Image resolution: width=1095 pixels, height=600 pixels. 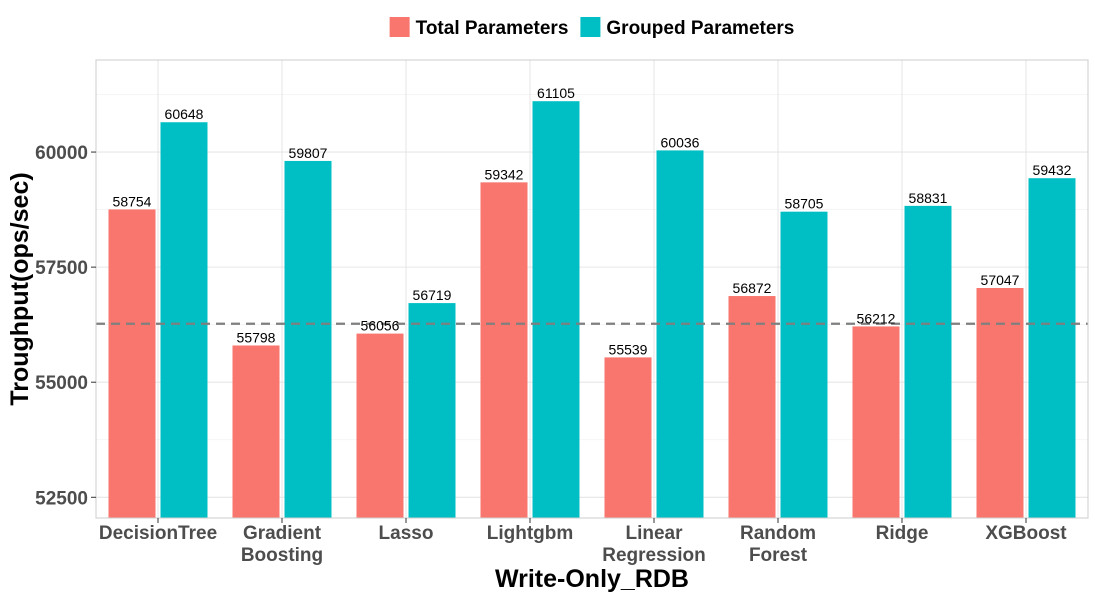 What do you see at coordinates (380, 326) in the screenshot?
I see `data-label: 56056` at bounding box center [380, 326].